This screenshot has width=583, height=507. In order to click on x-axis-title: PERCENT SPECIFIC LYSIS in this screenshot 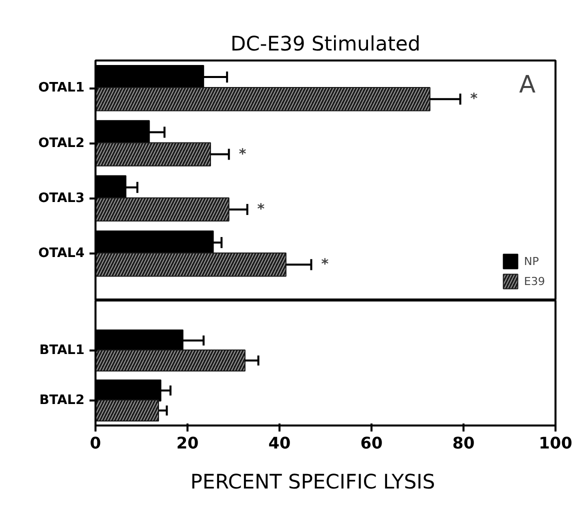, I will do `click(313, 482)`.